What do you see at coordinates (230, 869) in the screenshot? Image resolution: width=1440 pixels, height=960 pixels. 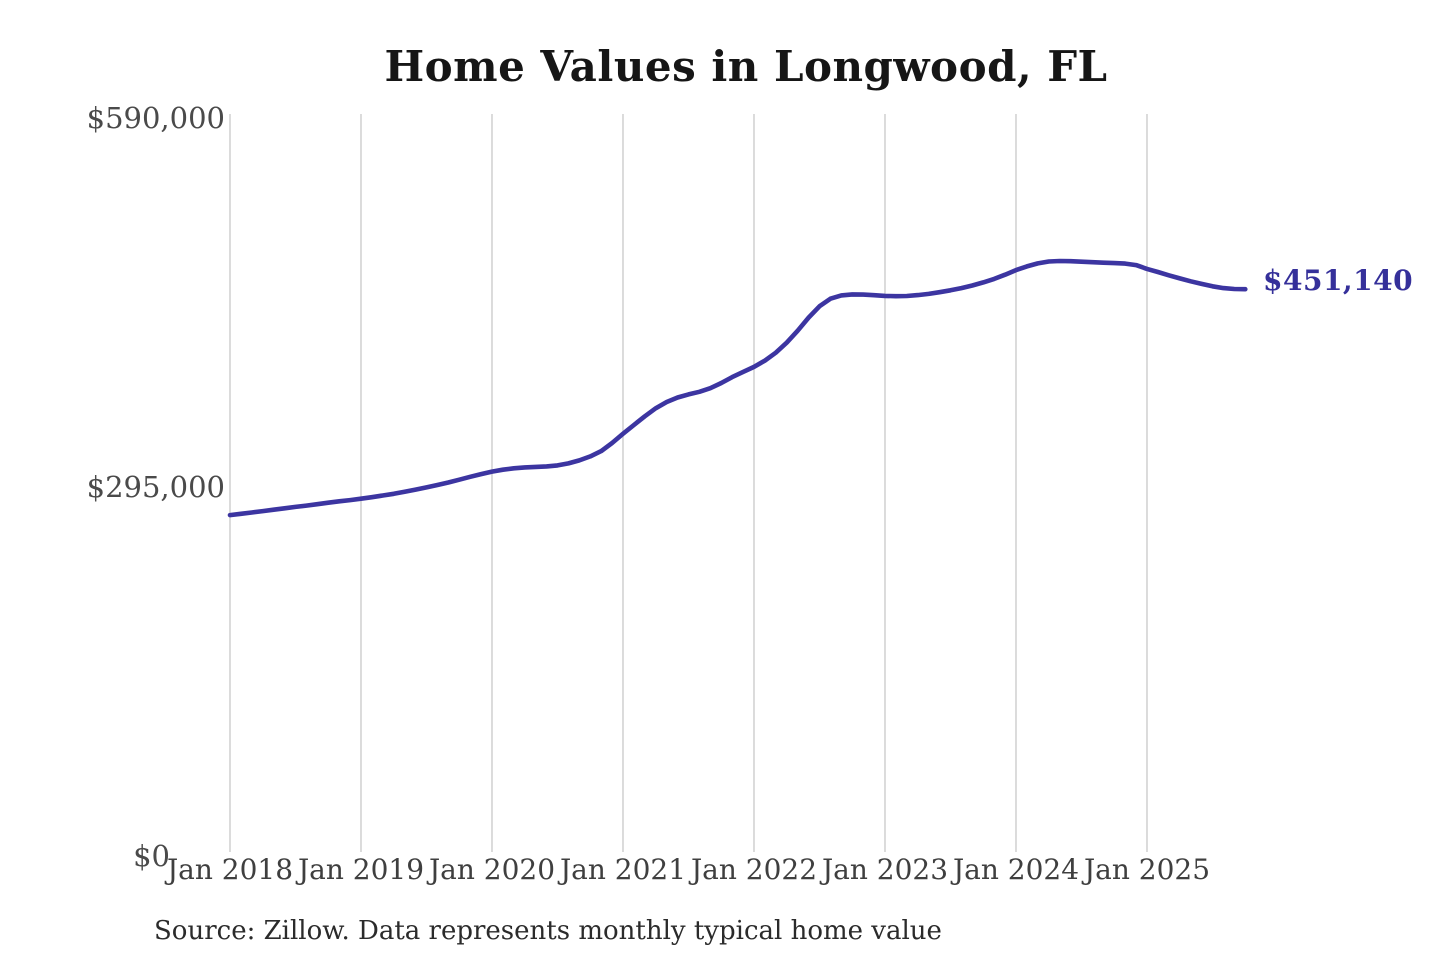 I see `x-axis-label: Jan 2018` at bounding box center [230, 869].